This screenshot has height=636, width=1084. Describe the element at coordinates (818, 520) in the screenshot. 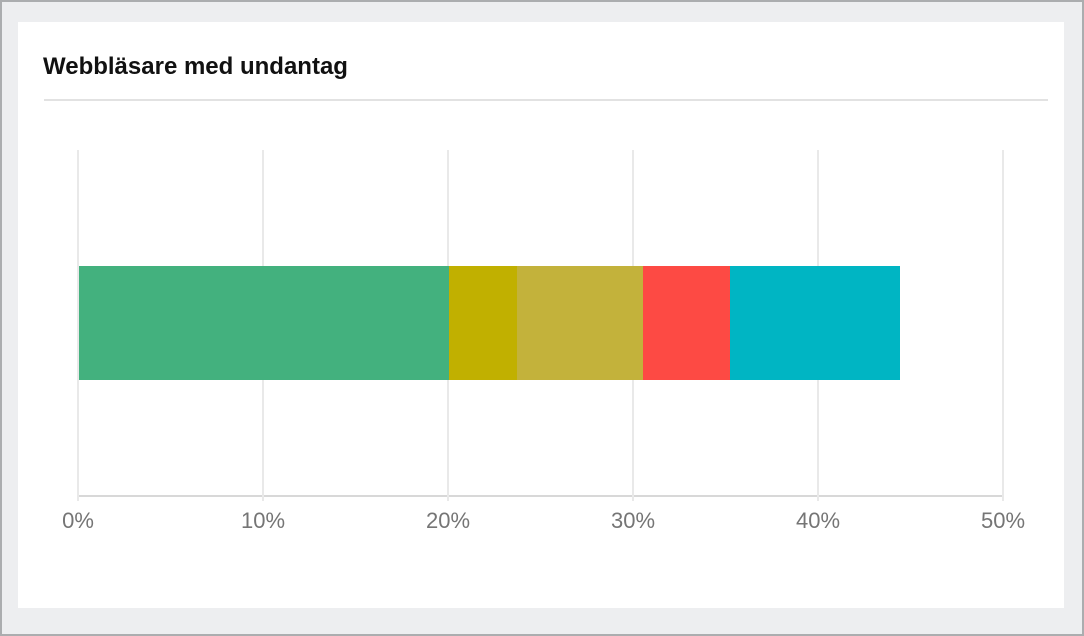

I see `x-tick-label: 40%` at that location.